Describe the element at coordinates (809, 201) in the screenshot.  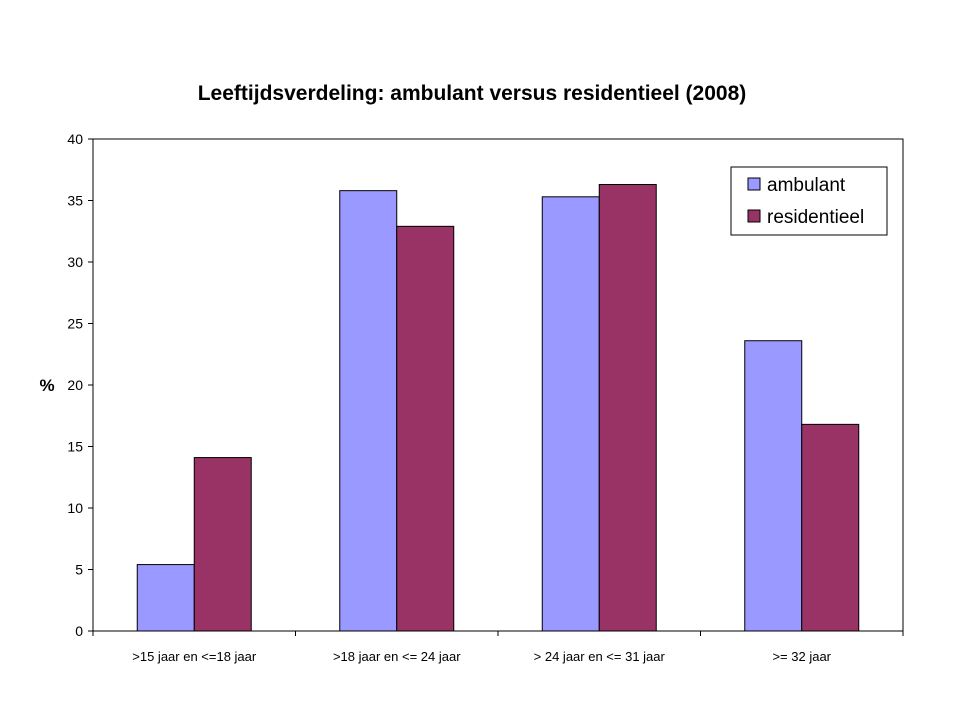
I see `legend: ambulant residentieel` at that location.